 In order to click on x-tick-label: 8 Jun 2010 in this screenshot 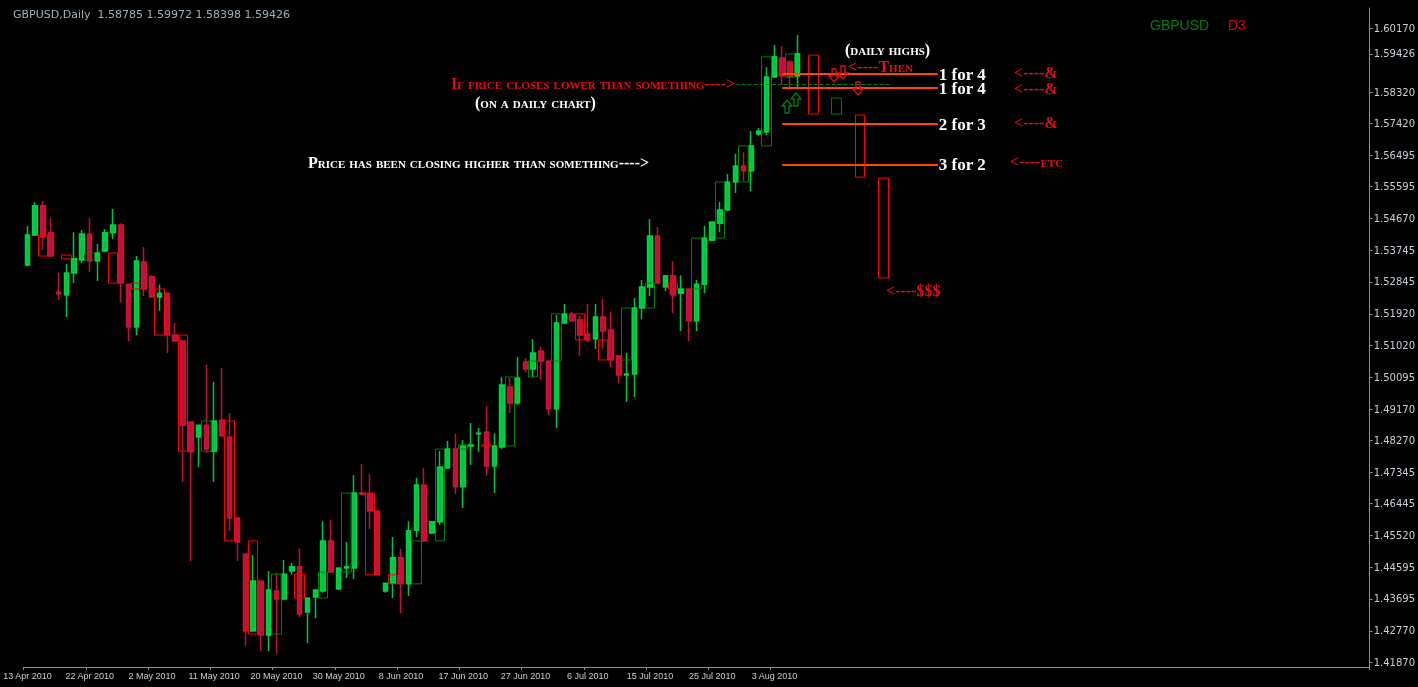, I will do `click(401, 675)`.